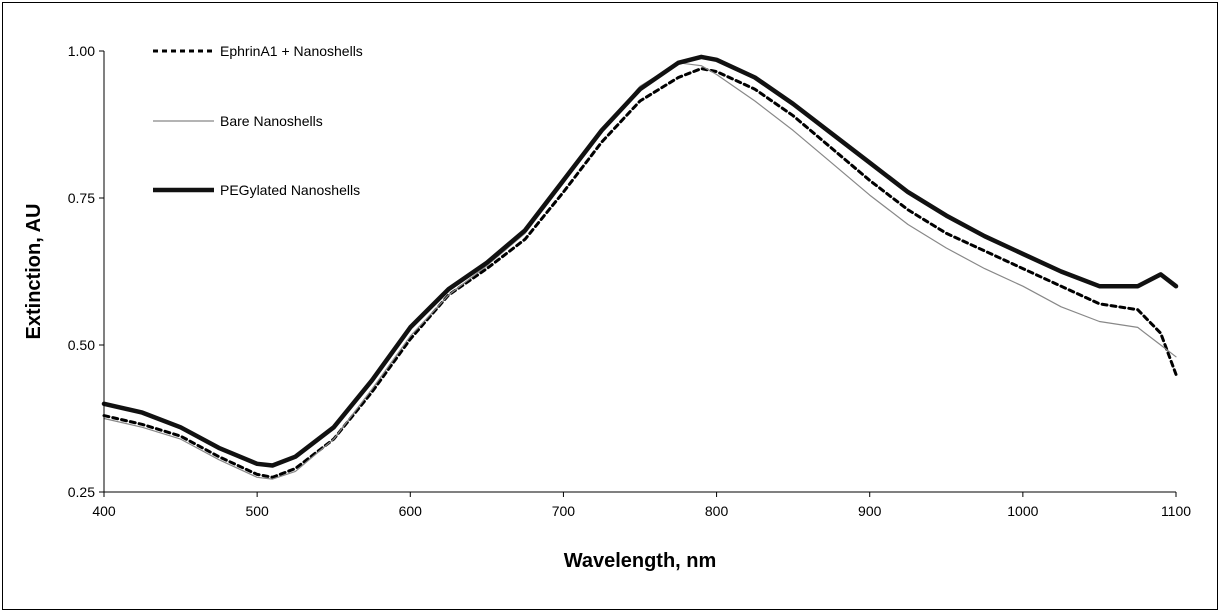  What do you see at coordinates (870, 511) in the screenshot?
I see `x-tick-label: 900` at bounding box center [870, 511].